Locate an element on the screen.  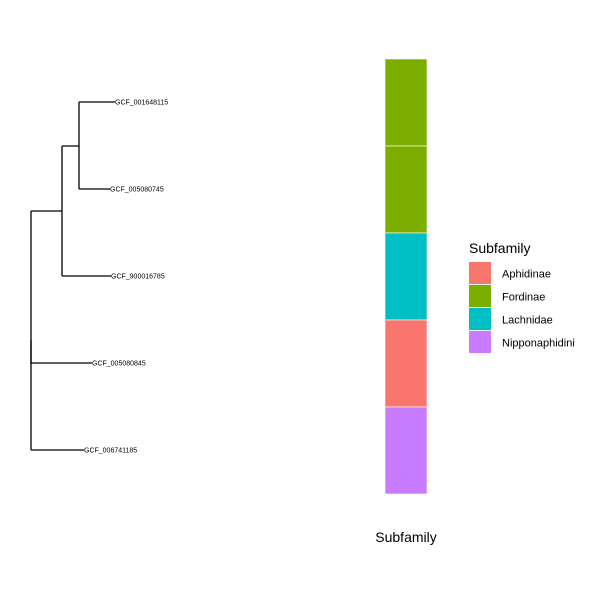
legend-label: Lachnidae is located at coordinates (527, 321).